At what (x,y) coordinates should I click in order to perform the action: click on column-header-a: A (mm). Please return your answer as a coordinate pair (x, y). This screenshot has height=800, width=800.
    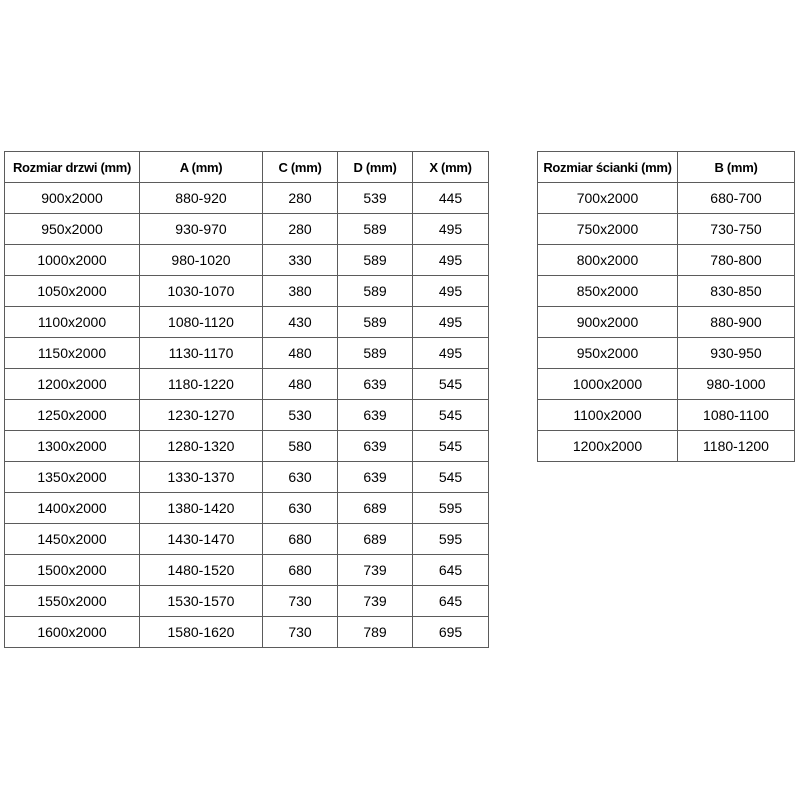
    Looking at the image, I should click on (201, 167).